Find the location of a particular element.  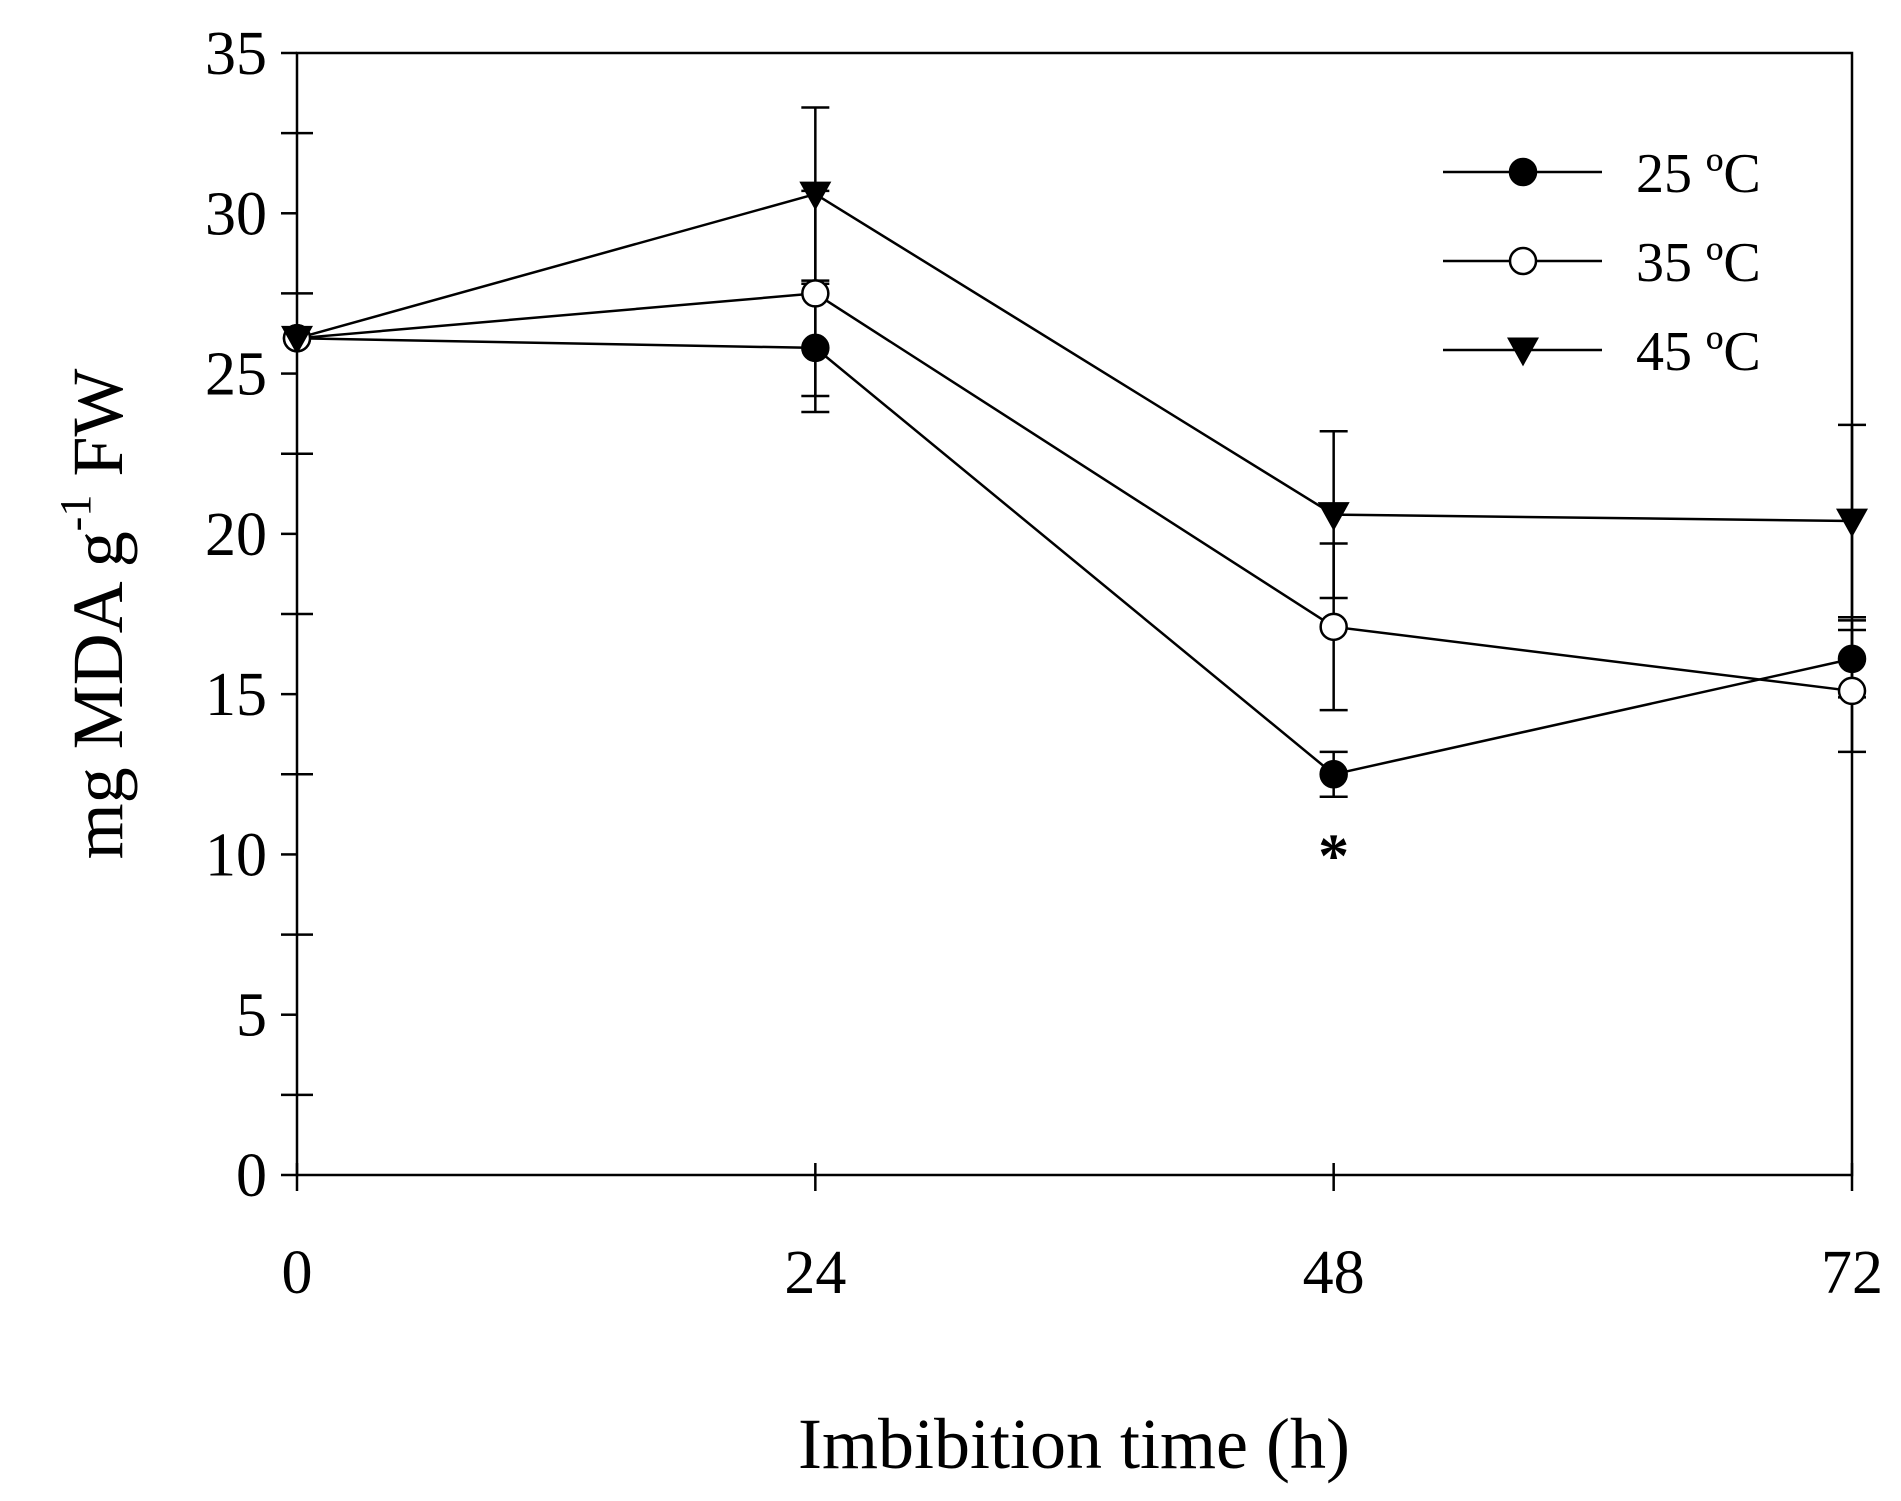

legend-label: 35 ºC is located at coordinates (1698, 263).